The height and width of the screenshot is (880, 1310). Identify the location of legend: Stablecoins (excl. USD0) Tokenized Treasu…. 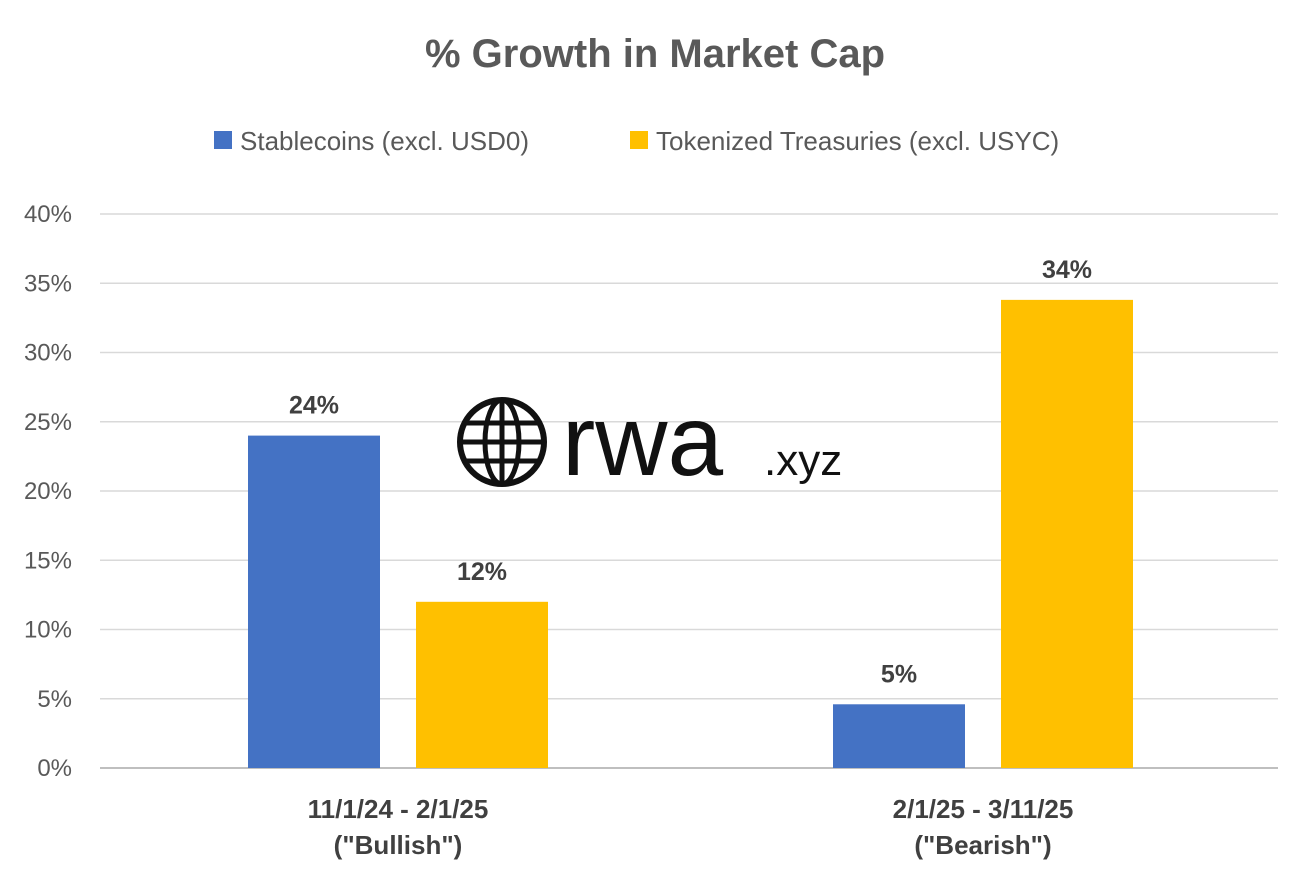
(636, 141).